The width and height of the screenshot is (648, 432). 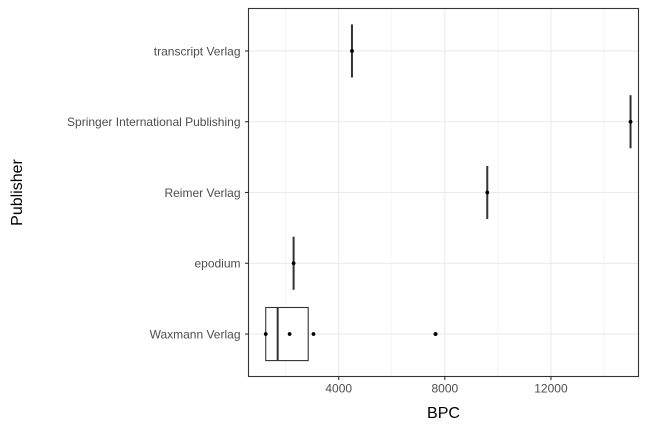 I want to click on x-axis: 4000 8000 12000, so click(x=446, y=386).